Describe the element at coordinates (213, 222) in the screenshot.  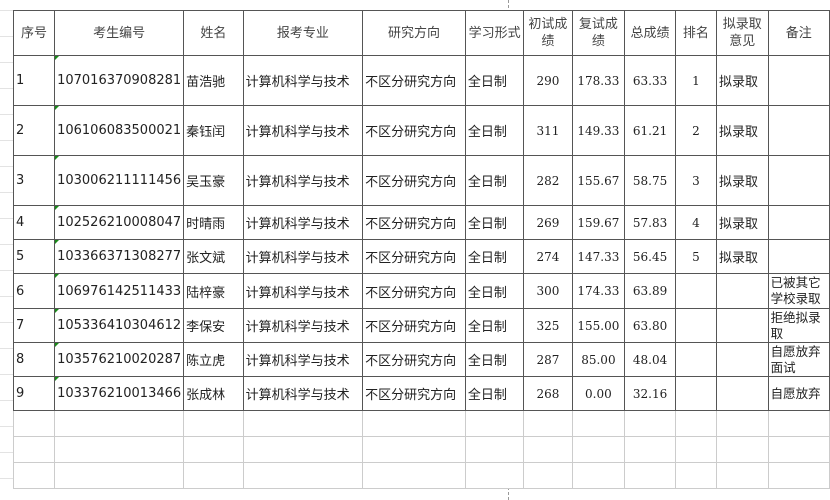
I see `cell-name: 时晴雨` at that location.